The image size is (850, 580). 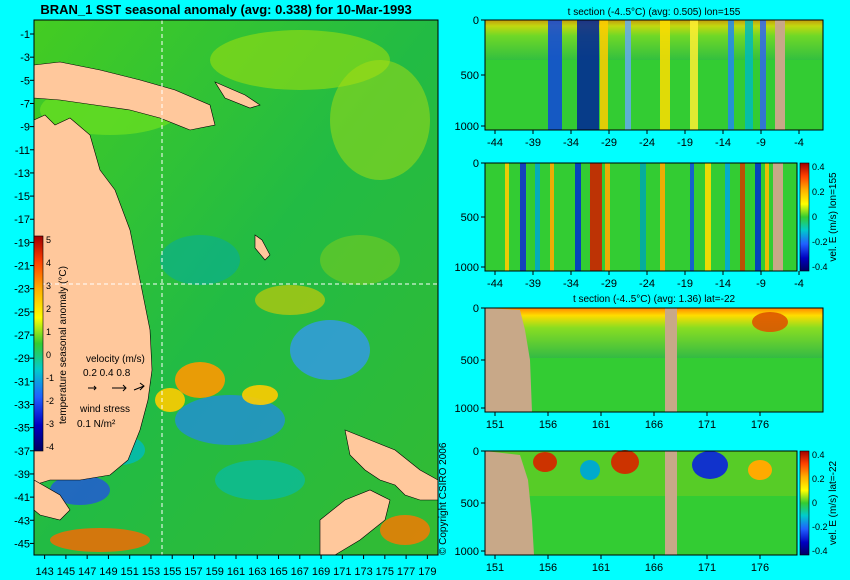 I want to click on map-y-tick-label: -43, so click(x=22, y=521).